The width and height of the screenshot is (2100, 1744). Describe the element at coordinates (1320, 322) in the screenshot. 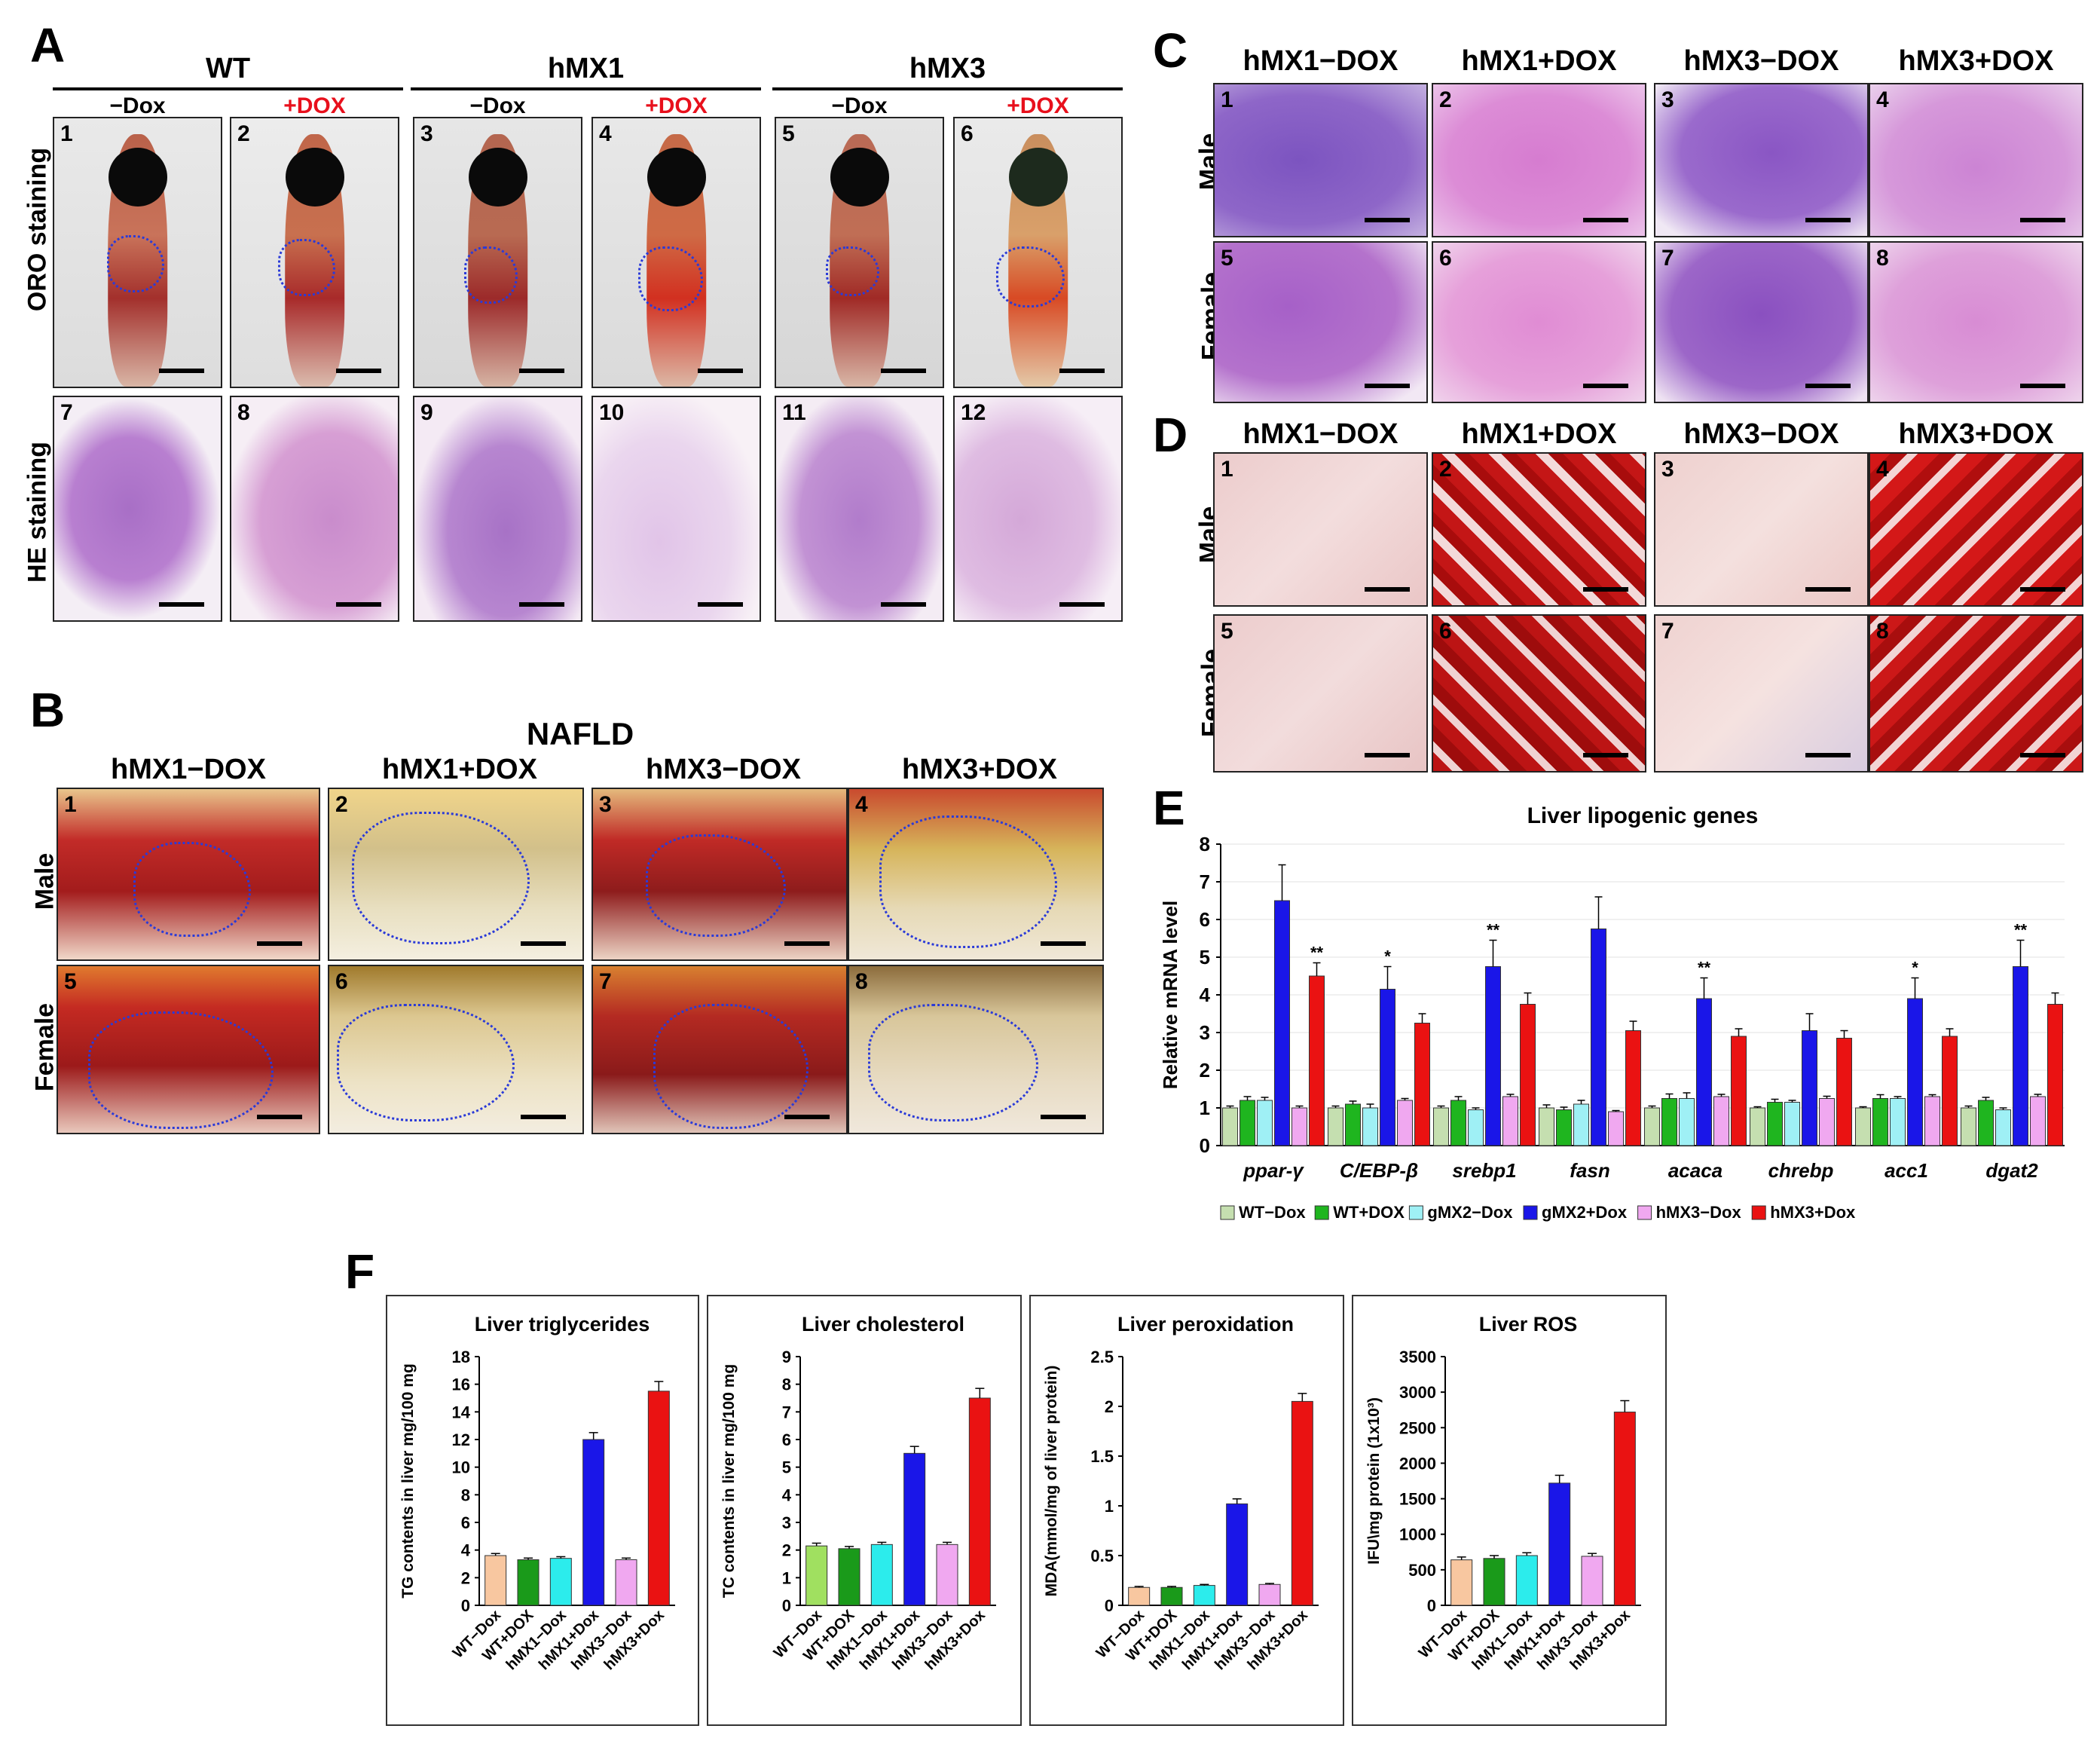

I see `he-liver-image: 5` at that location.